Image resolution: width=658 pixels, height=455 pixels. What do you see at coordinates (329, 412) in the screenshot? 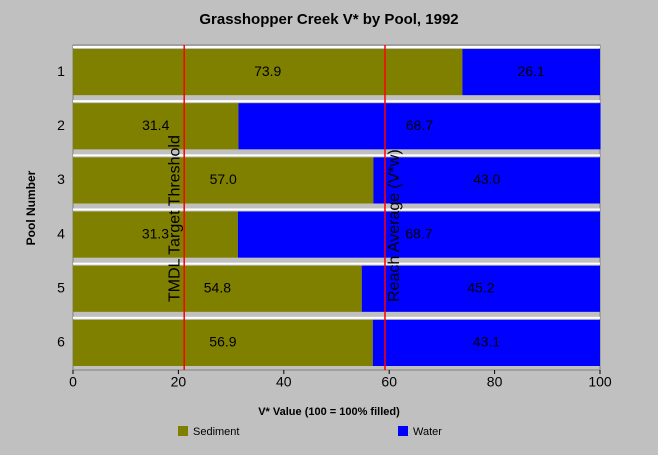
I see `x-axis-label: V* Value (100 = 100% filled)` at bounding box center [329, 412].